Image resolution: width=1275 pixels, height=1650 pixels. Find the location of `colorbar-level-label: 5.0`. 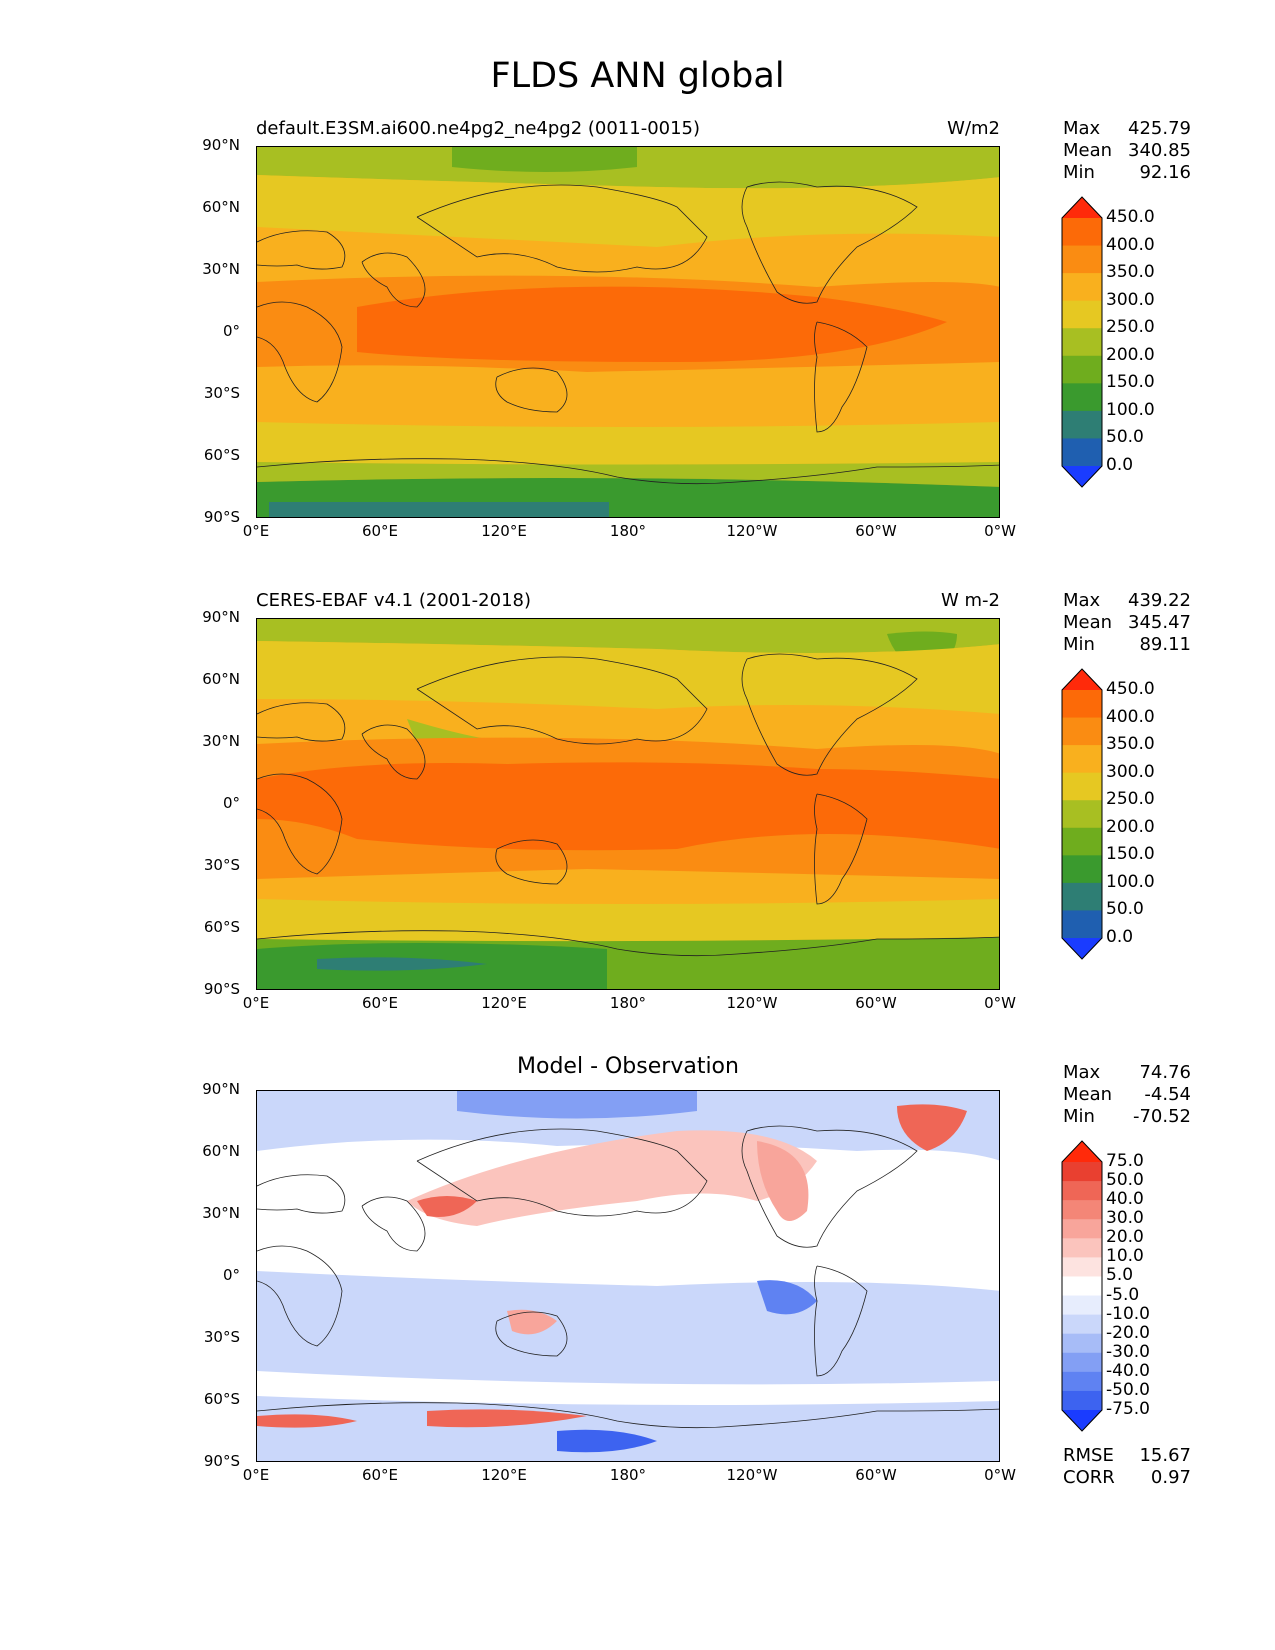

colorbar-level-label: 5.0 is located at coordinates (1120, 1275).